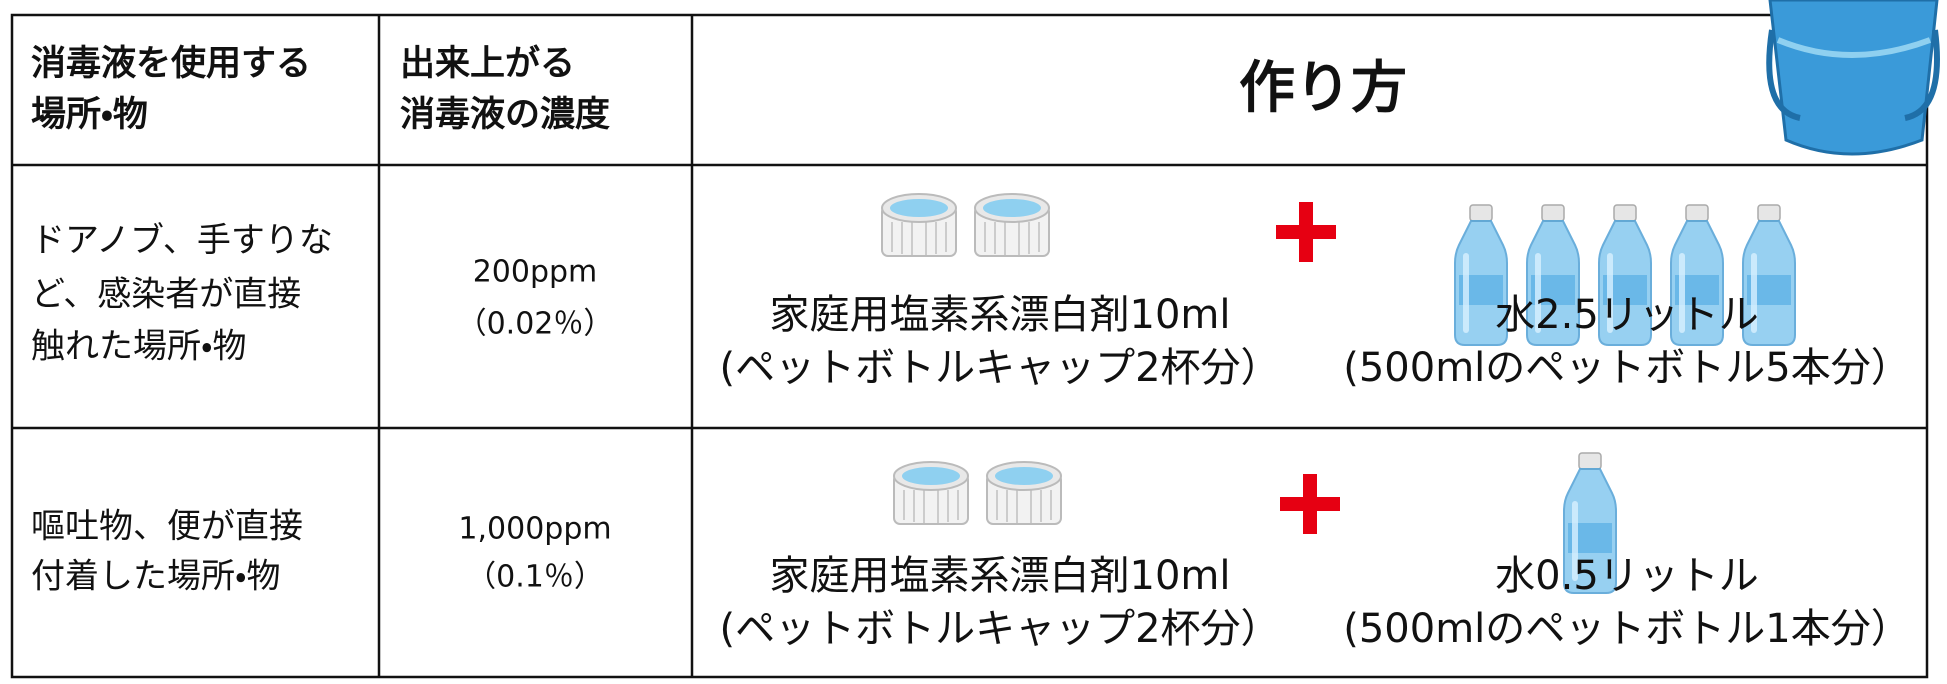 This screenshot has height=684, width=1947. I want to click on water-text: 水2.5リットル, so click(1627, 315).